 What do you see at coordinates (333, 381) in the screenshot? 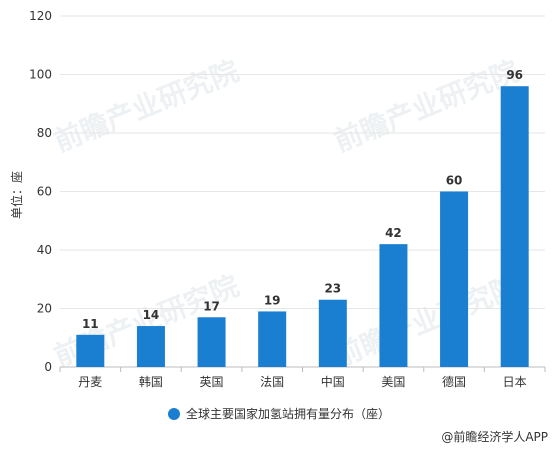
I see `x-tick-label: 中国` at bounding box center [333, 381].